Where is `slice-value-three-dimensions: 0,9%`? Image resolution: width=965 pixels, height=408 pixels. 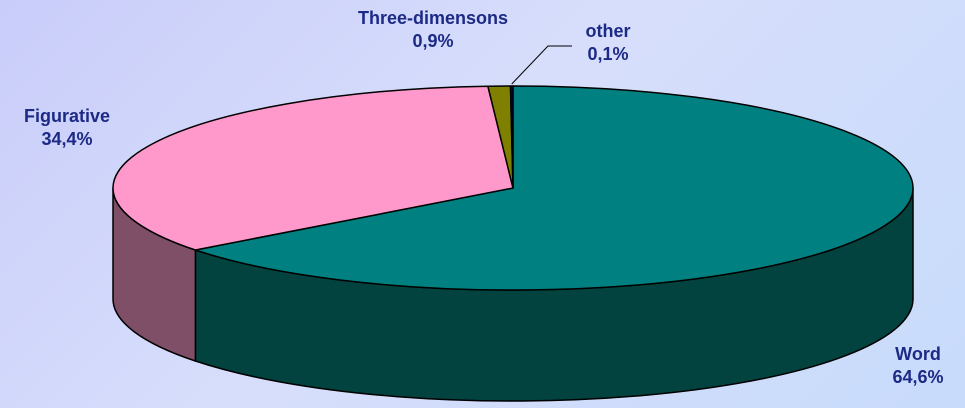 slice-value-three-dimensions: 0,9% is located at coordinates (433, 41).